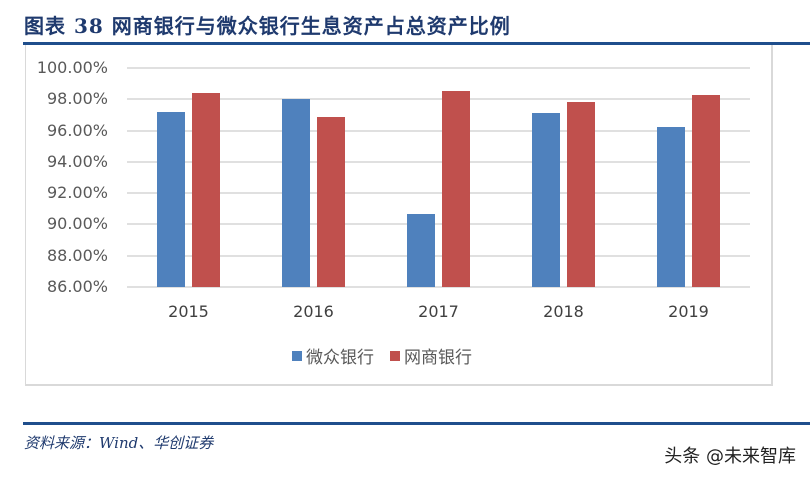 The width and height of the screenshot is (810, 477). What do you see at coordinates (340, 358) in the screenshot?
I see `legend-label: 微众银行` at bounding box center [340, 358].